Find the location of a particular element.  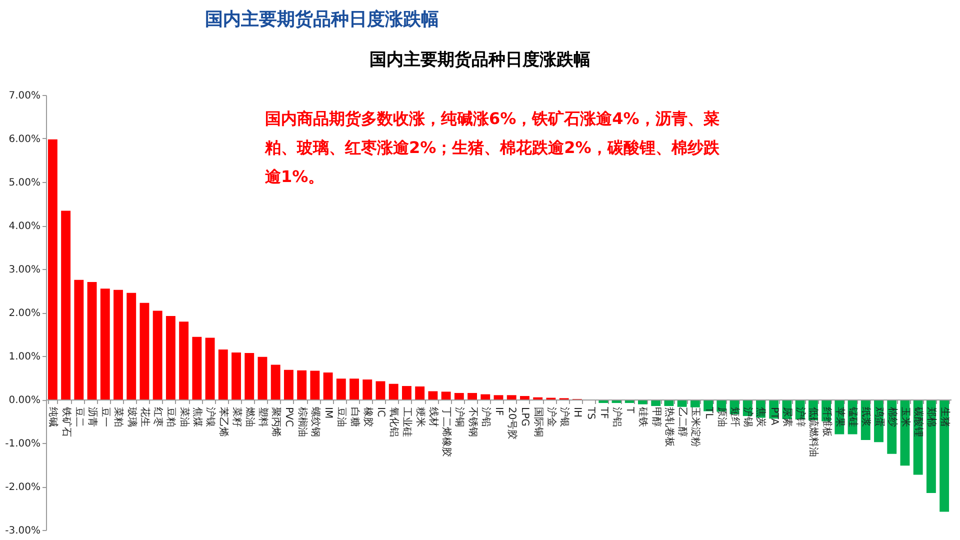

x-tick-label: 聚丙烯 is located at coordinates (276, 422).